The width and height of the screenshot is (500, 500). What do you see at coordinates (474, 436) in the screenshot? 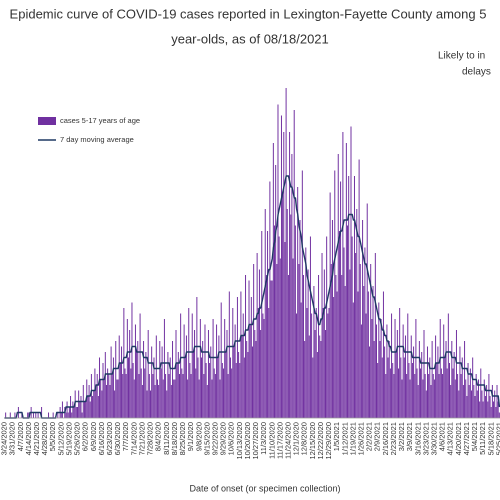
I see `x-tick-label: 5/4/2021` at bounding box center [474, 436].